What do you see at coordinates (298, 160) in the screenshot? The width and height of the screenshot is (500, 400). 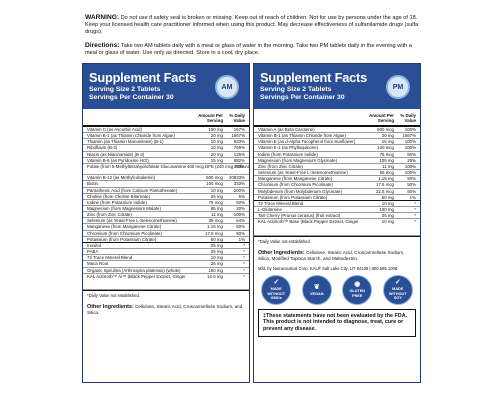 I see `nutrient-name: Magnesium (from Magnesium Glycinate)` at bounding box center [298, 160].